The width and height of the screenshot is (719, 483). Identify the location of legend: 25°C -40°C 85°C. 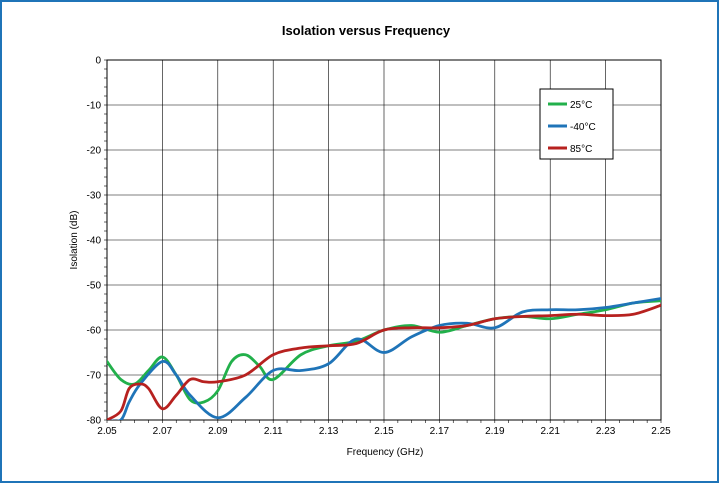
(576, 124).